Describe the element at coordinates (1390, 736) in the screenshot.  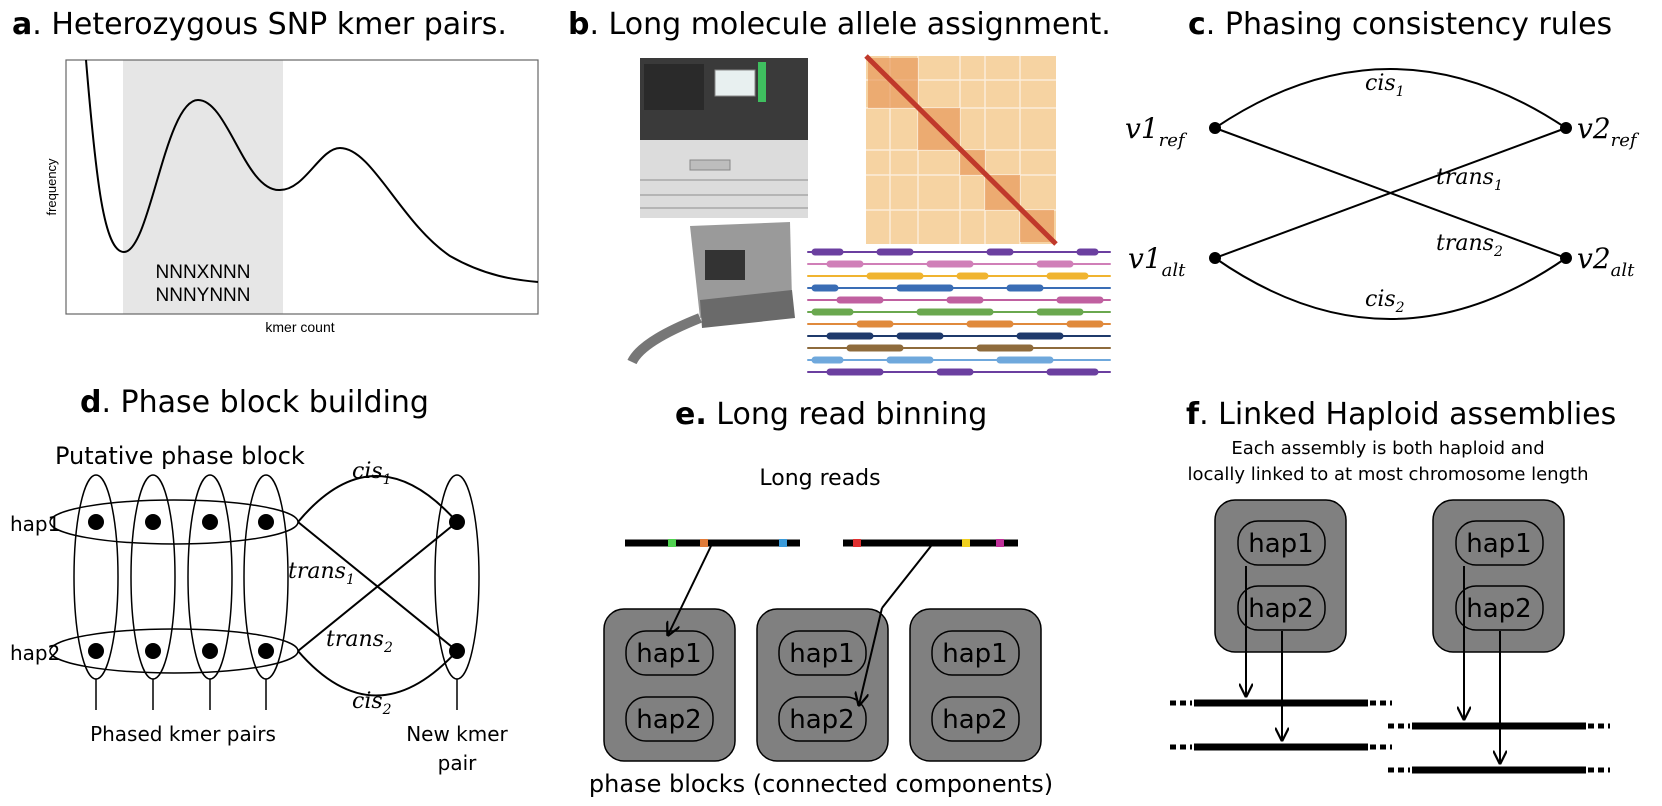
I see `haploid-contigs` at that location.